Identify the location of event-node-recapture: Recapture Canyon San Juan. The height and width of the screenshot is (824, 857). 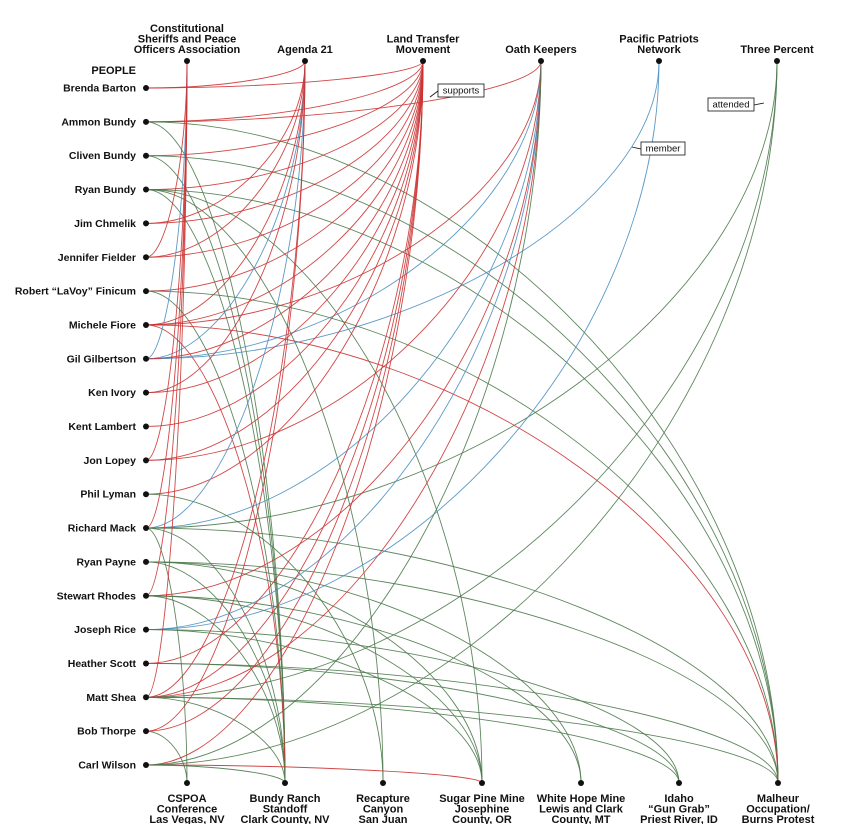
(383, 802).